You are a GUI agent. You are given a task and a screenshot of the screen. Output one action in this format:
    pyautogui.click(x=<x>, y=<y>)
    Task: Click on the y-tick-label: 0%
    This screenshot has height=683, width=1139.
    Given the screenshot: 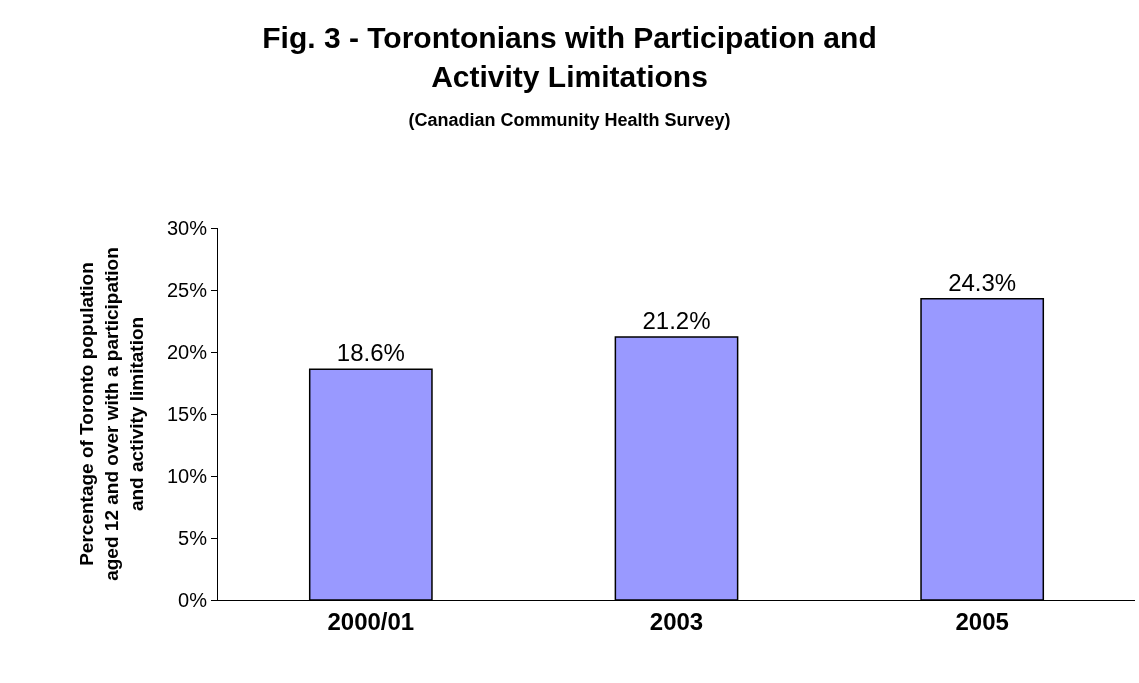 What is the action you would take?
    pyautogui.click(x=193, y=600)
    